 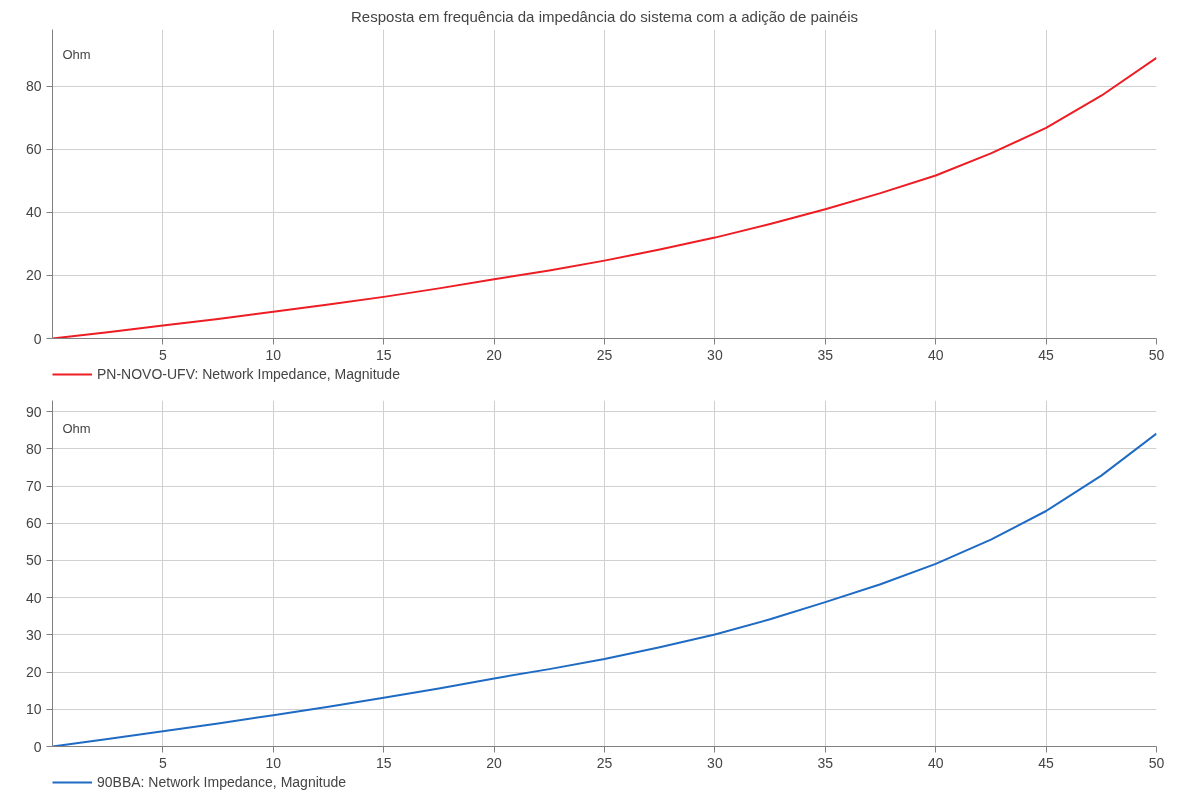 What do you see at coordinates (33, 486) in the screenshot?
I see `y-tick-label: 70` at bounding box center [33, 486].